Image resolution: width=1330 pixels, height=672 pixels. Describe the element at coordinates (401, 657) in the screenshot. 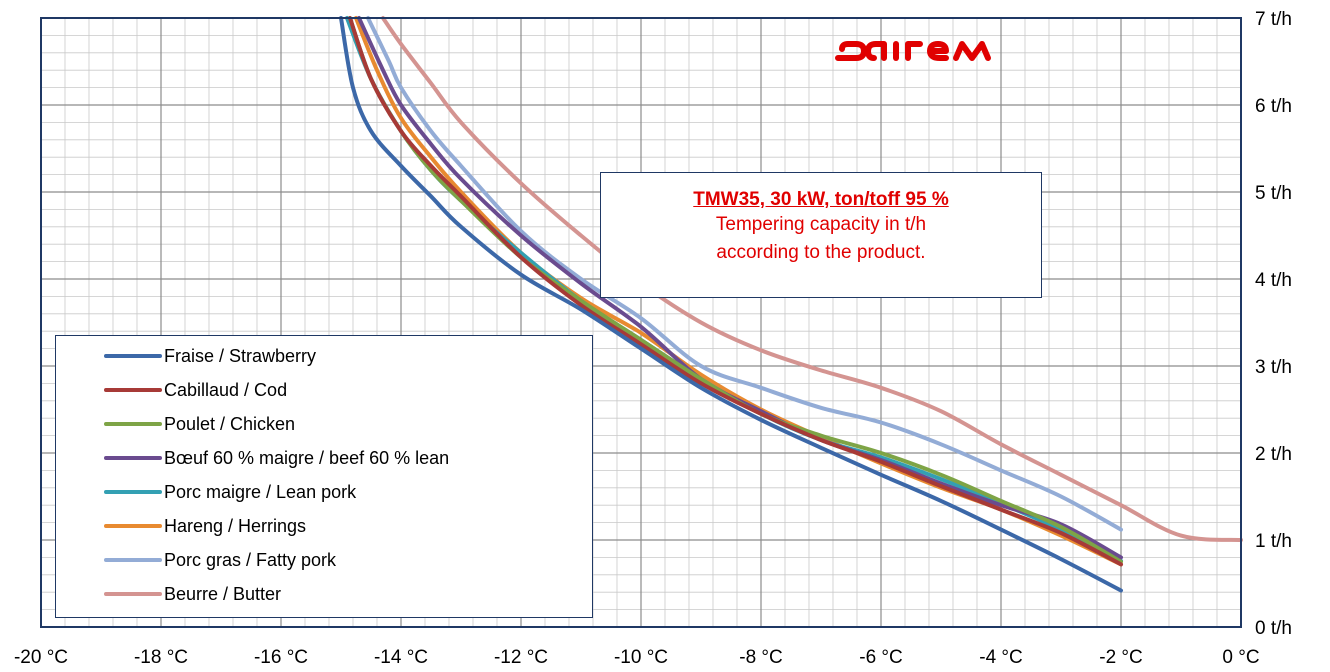

I see `x-tick-label: -14 °C` at that location.